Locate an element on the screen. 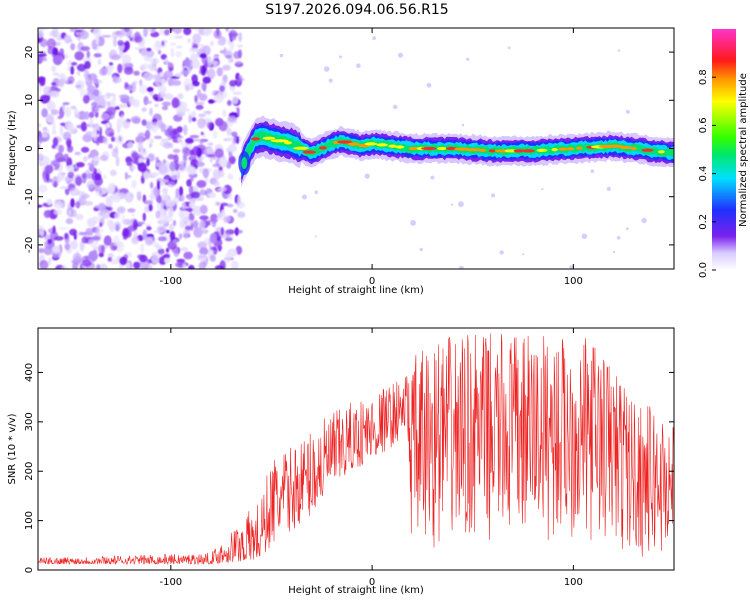 Image resolution: width=750 pixels, height=600 pixels. y-tick-label: 0 is located at coordinates (29, 148).